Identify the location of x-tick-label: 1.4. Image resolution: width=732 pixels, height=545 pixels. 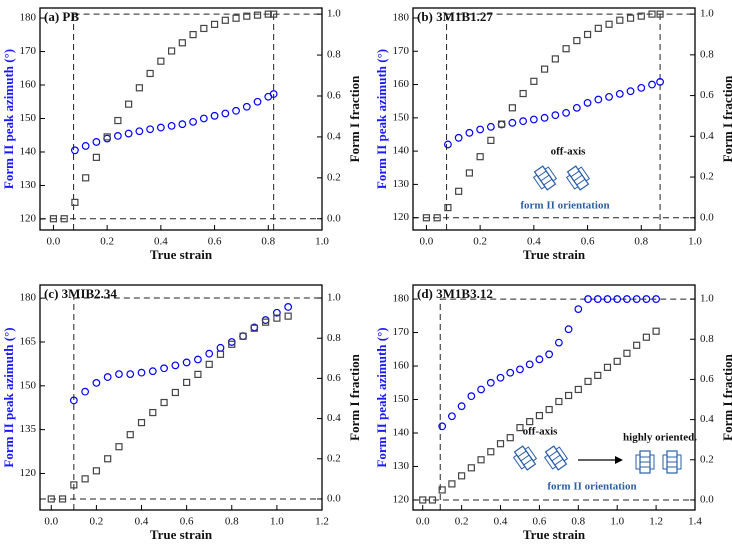
(695, 522).